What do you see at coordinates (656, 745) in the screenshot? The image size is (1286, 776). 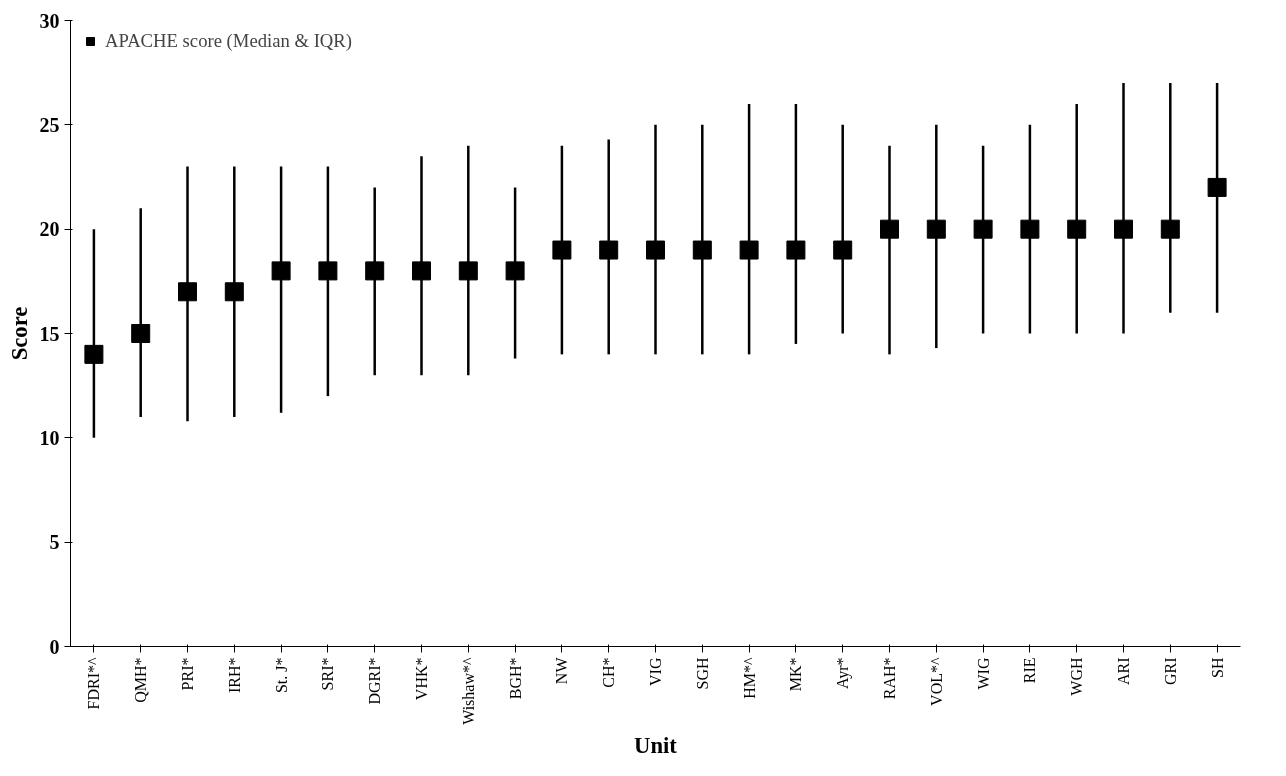 I see `x-axis-title: Unit` at bounding box center [656, 745].